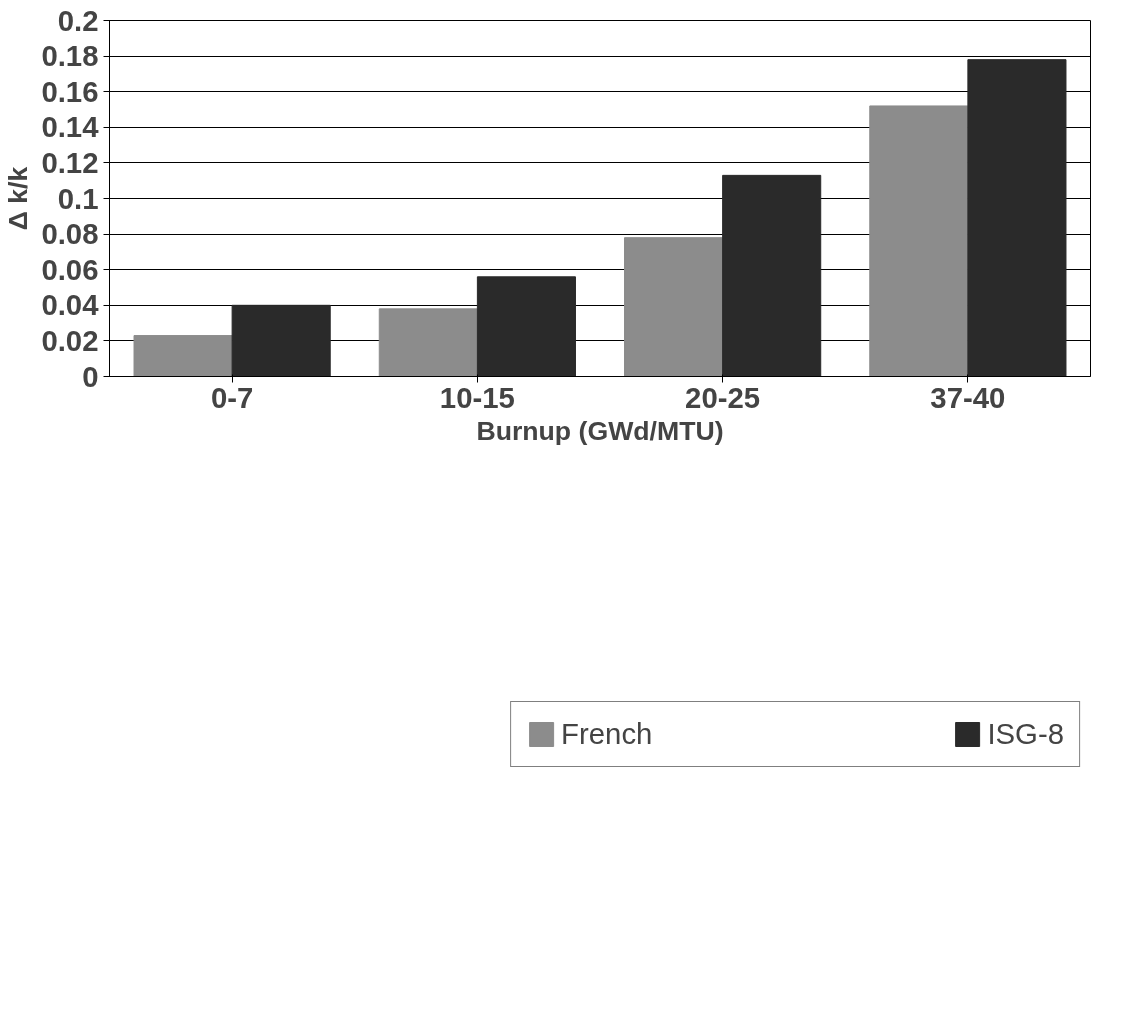  I want to click on x-tick-label: 20-25, so click(723, 397).